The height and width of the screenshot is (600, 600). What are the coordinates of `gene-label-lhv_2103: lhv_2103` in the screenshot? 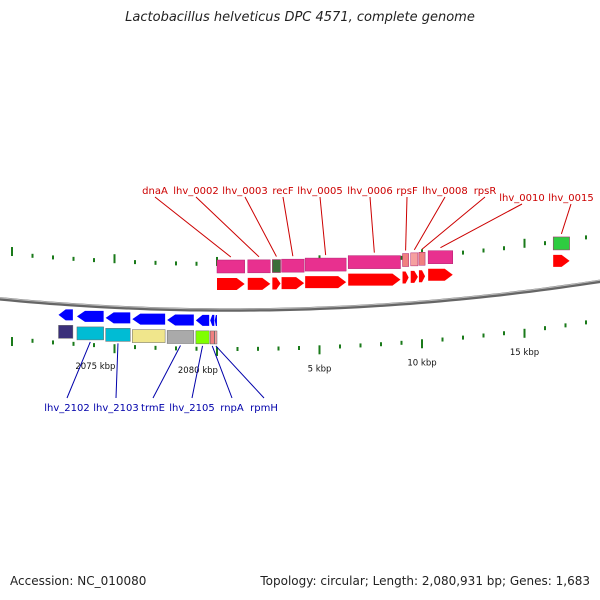 It's located at (115, 408).